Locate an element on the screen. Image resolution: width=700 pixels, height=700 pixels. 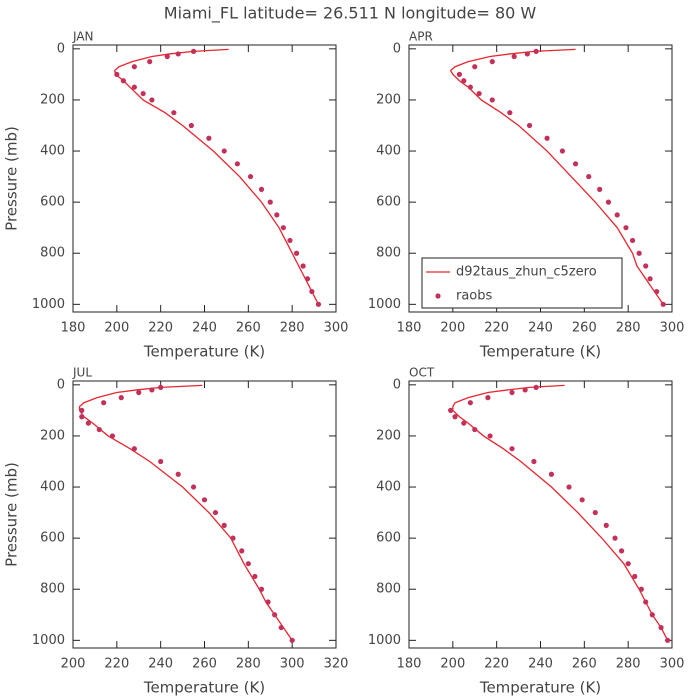
x-tick-label: 300 is located at coordinates (292, 664).